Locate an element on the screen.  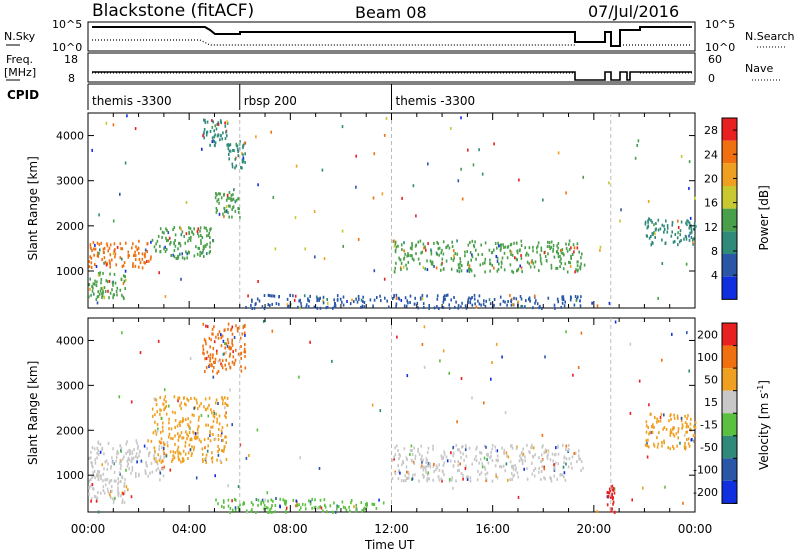
nsky-tick-bottom: 10^0 is located at coordinates (67, 47).